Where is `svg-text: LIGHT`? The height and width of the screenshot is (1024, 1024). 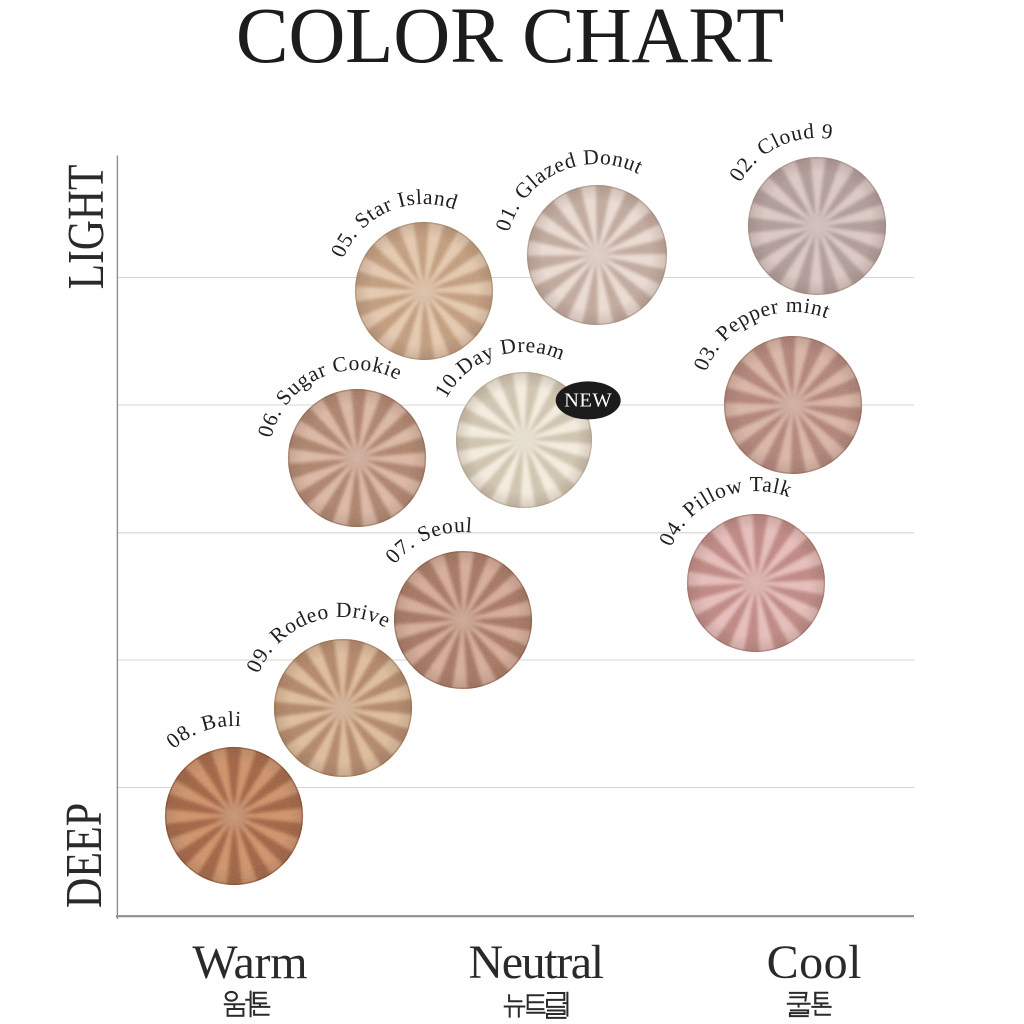 svg-text: LIGHT is located at coordinates (86, 227).